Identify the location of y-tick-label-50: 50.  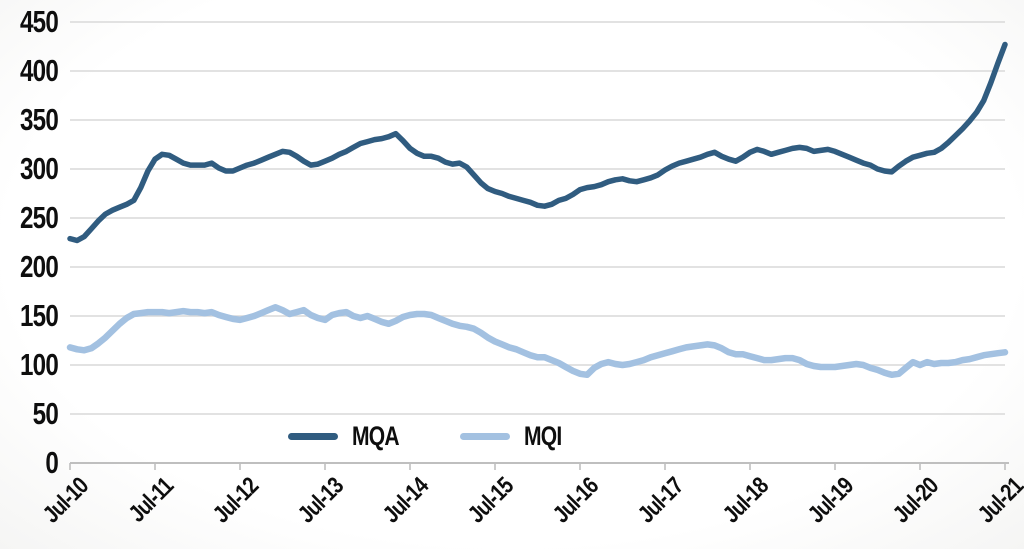
(45, 413).